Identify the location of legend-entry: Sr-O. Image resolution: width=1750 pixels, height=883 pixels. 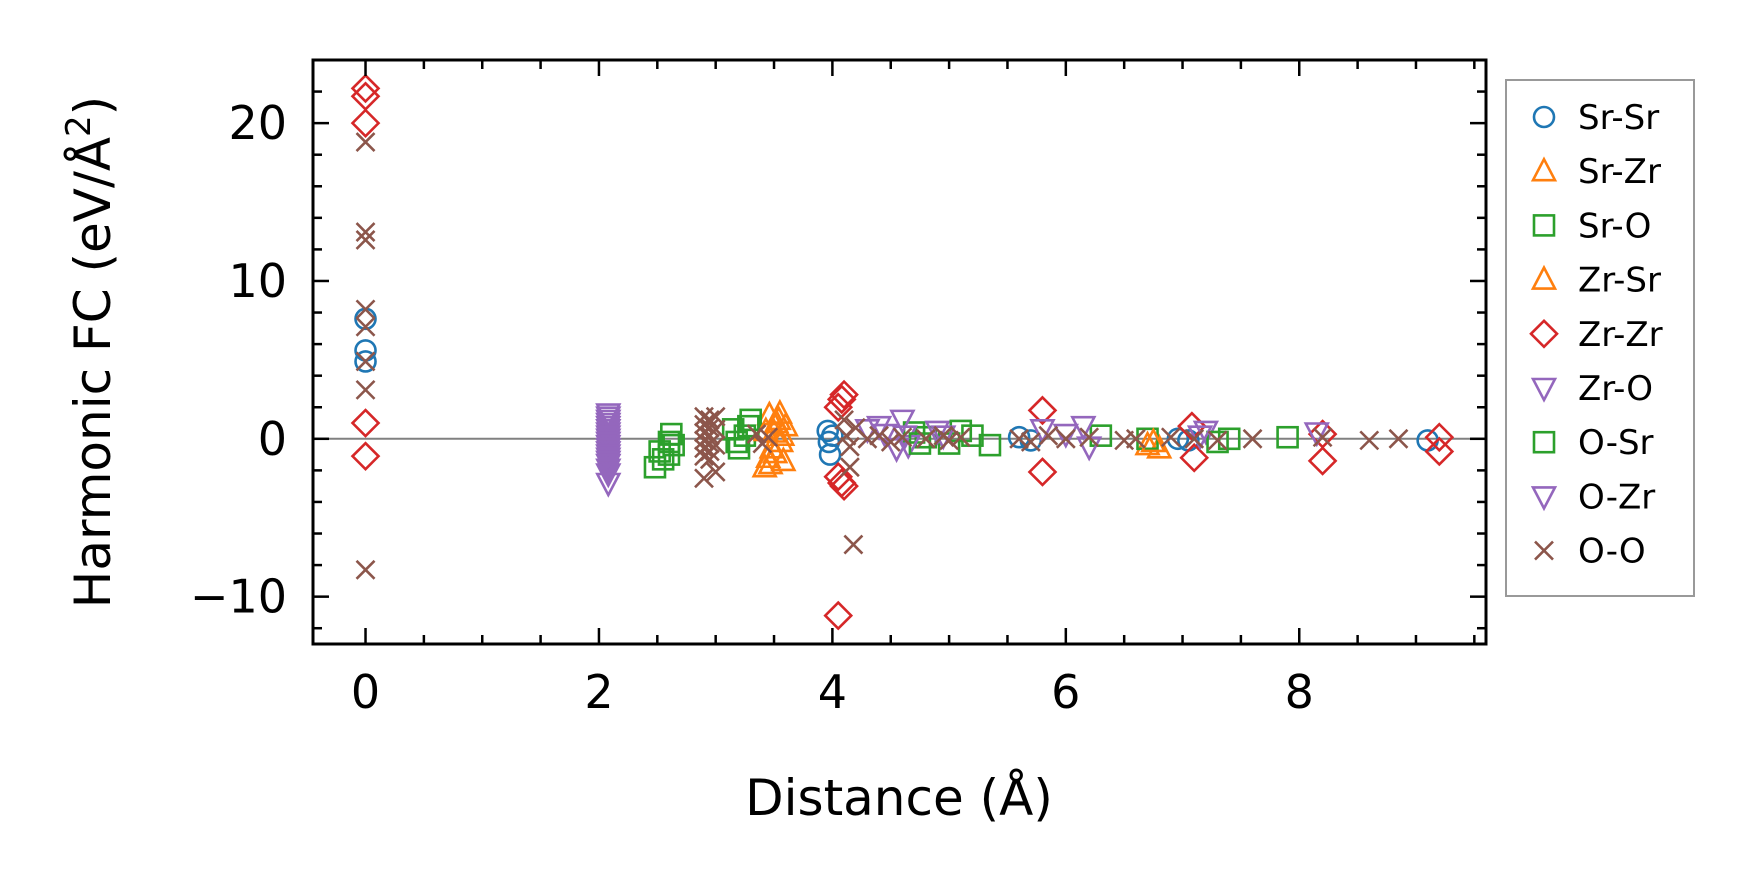
(1591, 226).